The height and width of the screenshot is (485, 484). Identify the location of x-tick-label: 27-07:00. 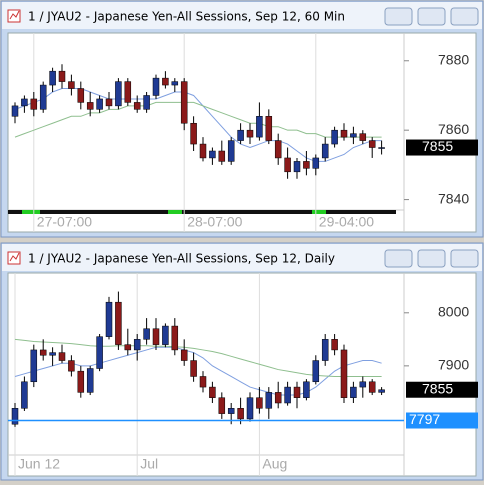
(64, 222).